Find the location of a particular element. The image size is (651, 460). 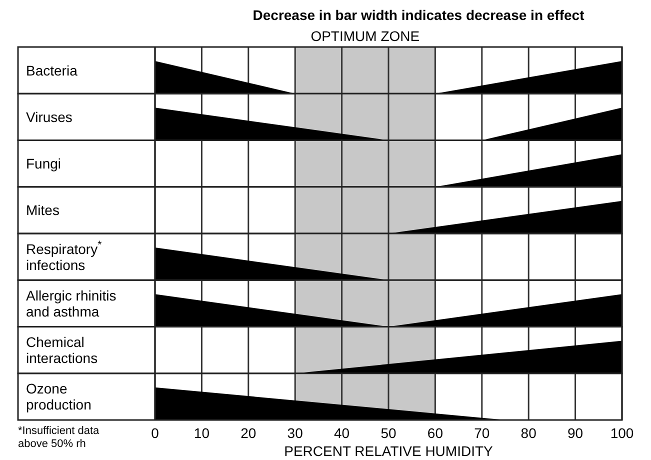

y-axis-title: Allergic rhinitis and asthma is located at coordinates (71, 303).